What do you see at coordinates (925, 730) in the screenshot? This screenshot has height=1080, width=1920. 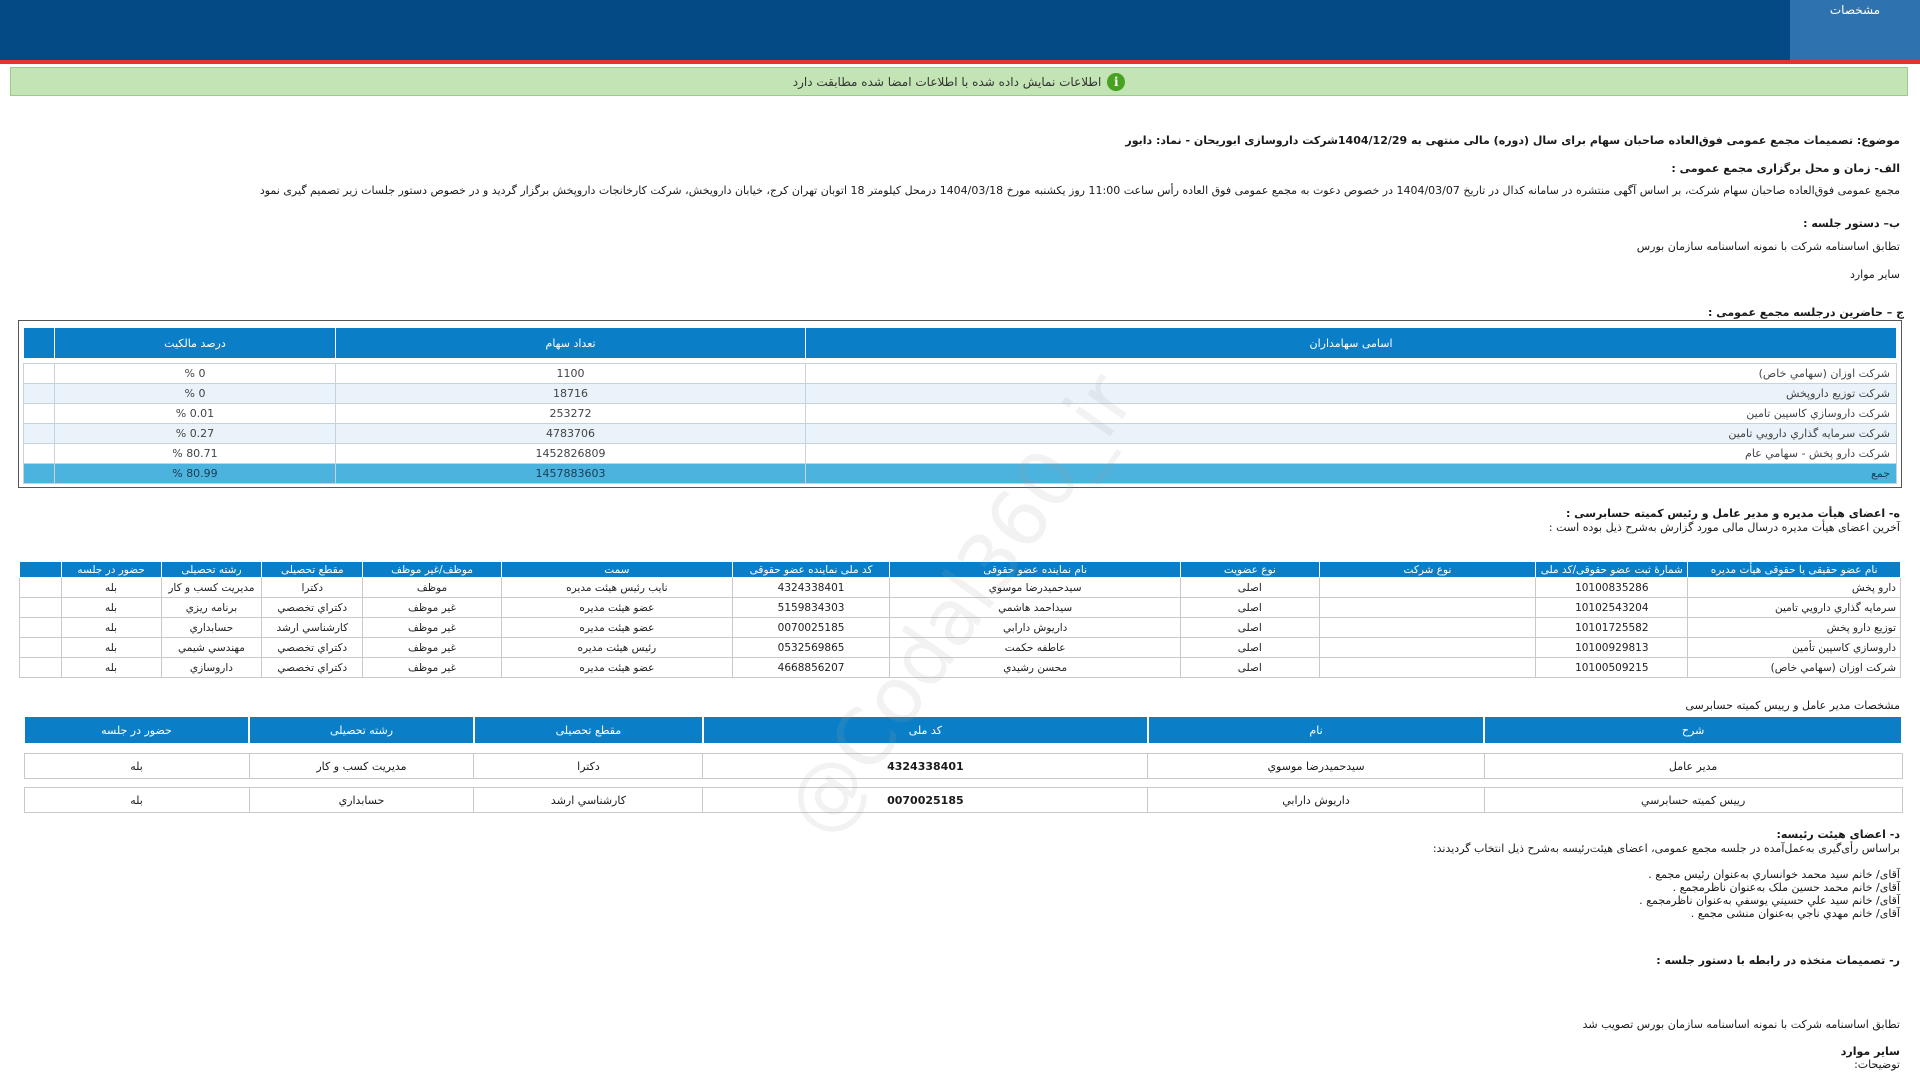 I see `col-header: کد ملی` at bounding box center [925, 730].